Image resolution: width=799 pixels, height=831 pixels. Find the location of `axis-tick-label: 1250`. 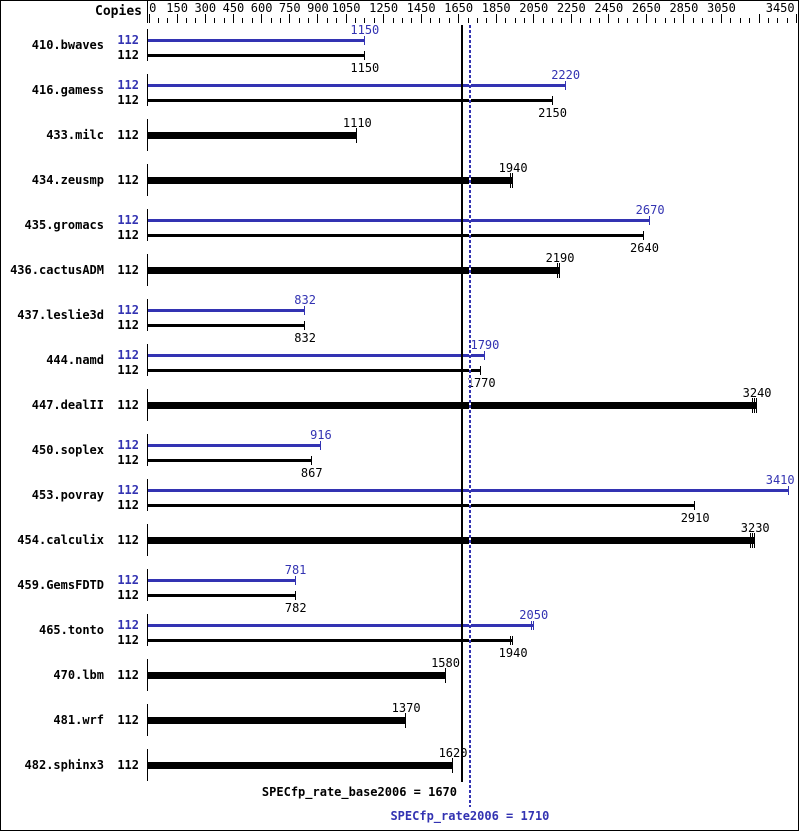

axis-tick-label: 1250 is located at coordinates (384, 8).